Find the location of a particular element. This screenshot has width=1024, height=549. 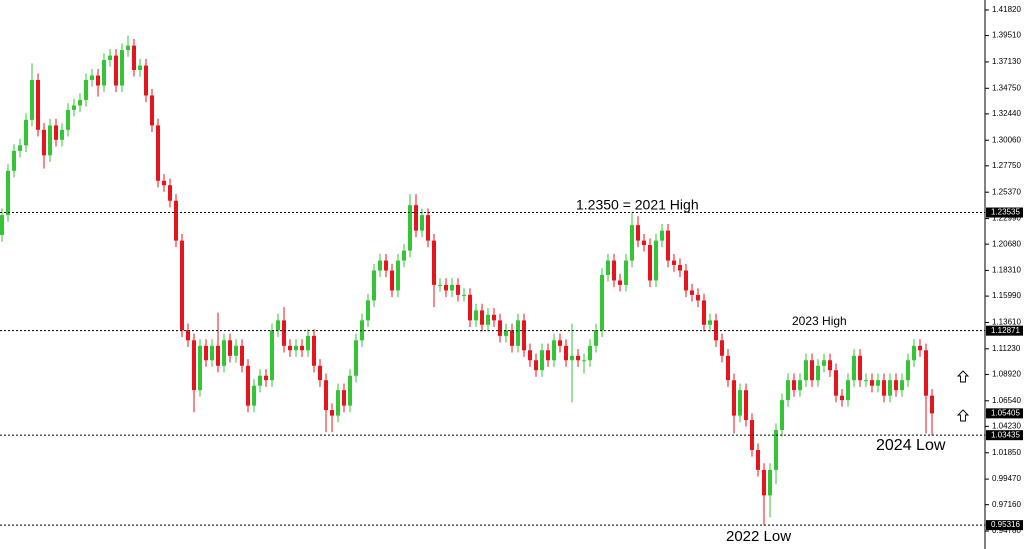

y-tick-label: 0.97160 is located at coordinates (1006, 504).